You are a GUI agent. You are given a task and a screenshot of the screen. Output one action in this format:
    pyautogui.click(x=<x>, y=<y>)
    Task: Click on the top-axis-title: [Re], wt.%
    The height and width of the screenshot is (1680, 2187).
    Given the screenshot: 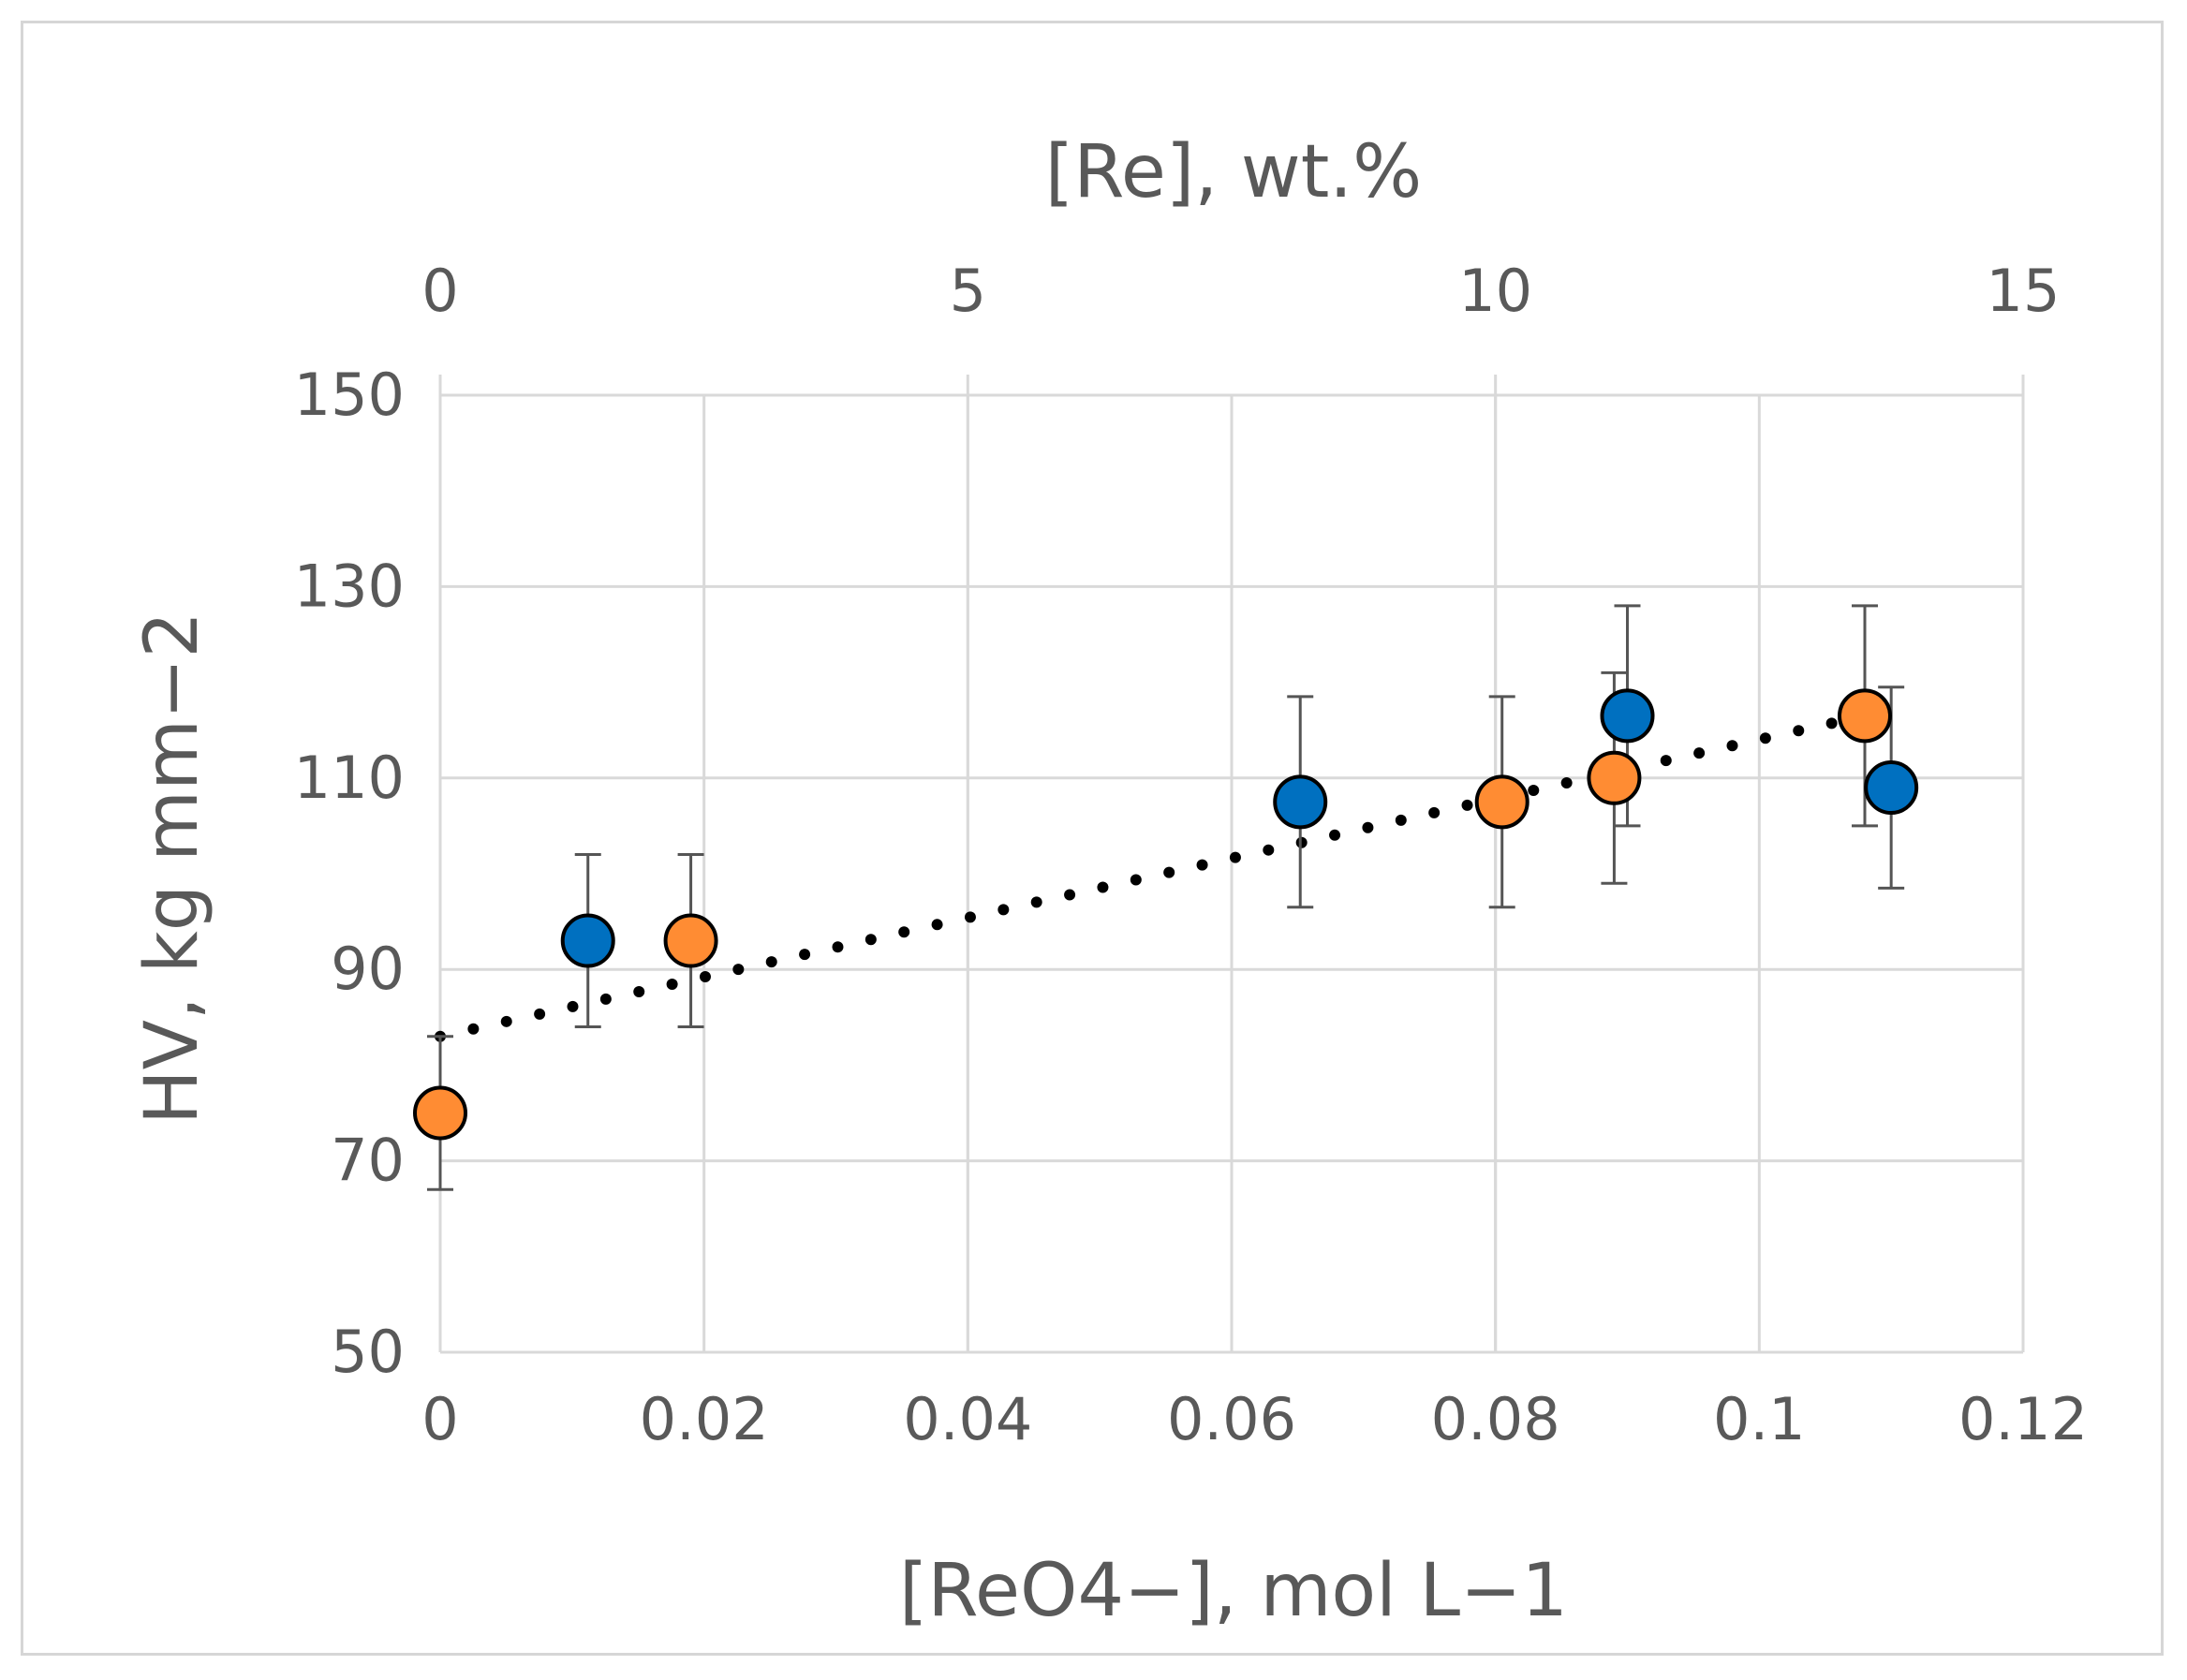 What is the action you would take?
    pyautogui.click(x=1233, y=172)
    